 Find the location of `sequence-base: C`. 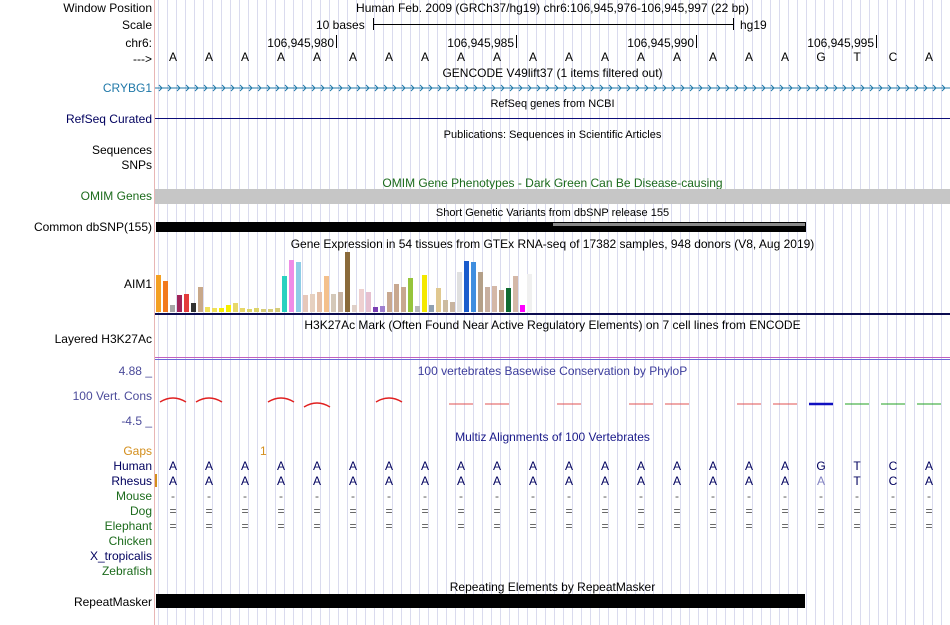

sequence-base: C is located at coordinates (893, 57).